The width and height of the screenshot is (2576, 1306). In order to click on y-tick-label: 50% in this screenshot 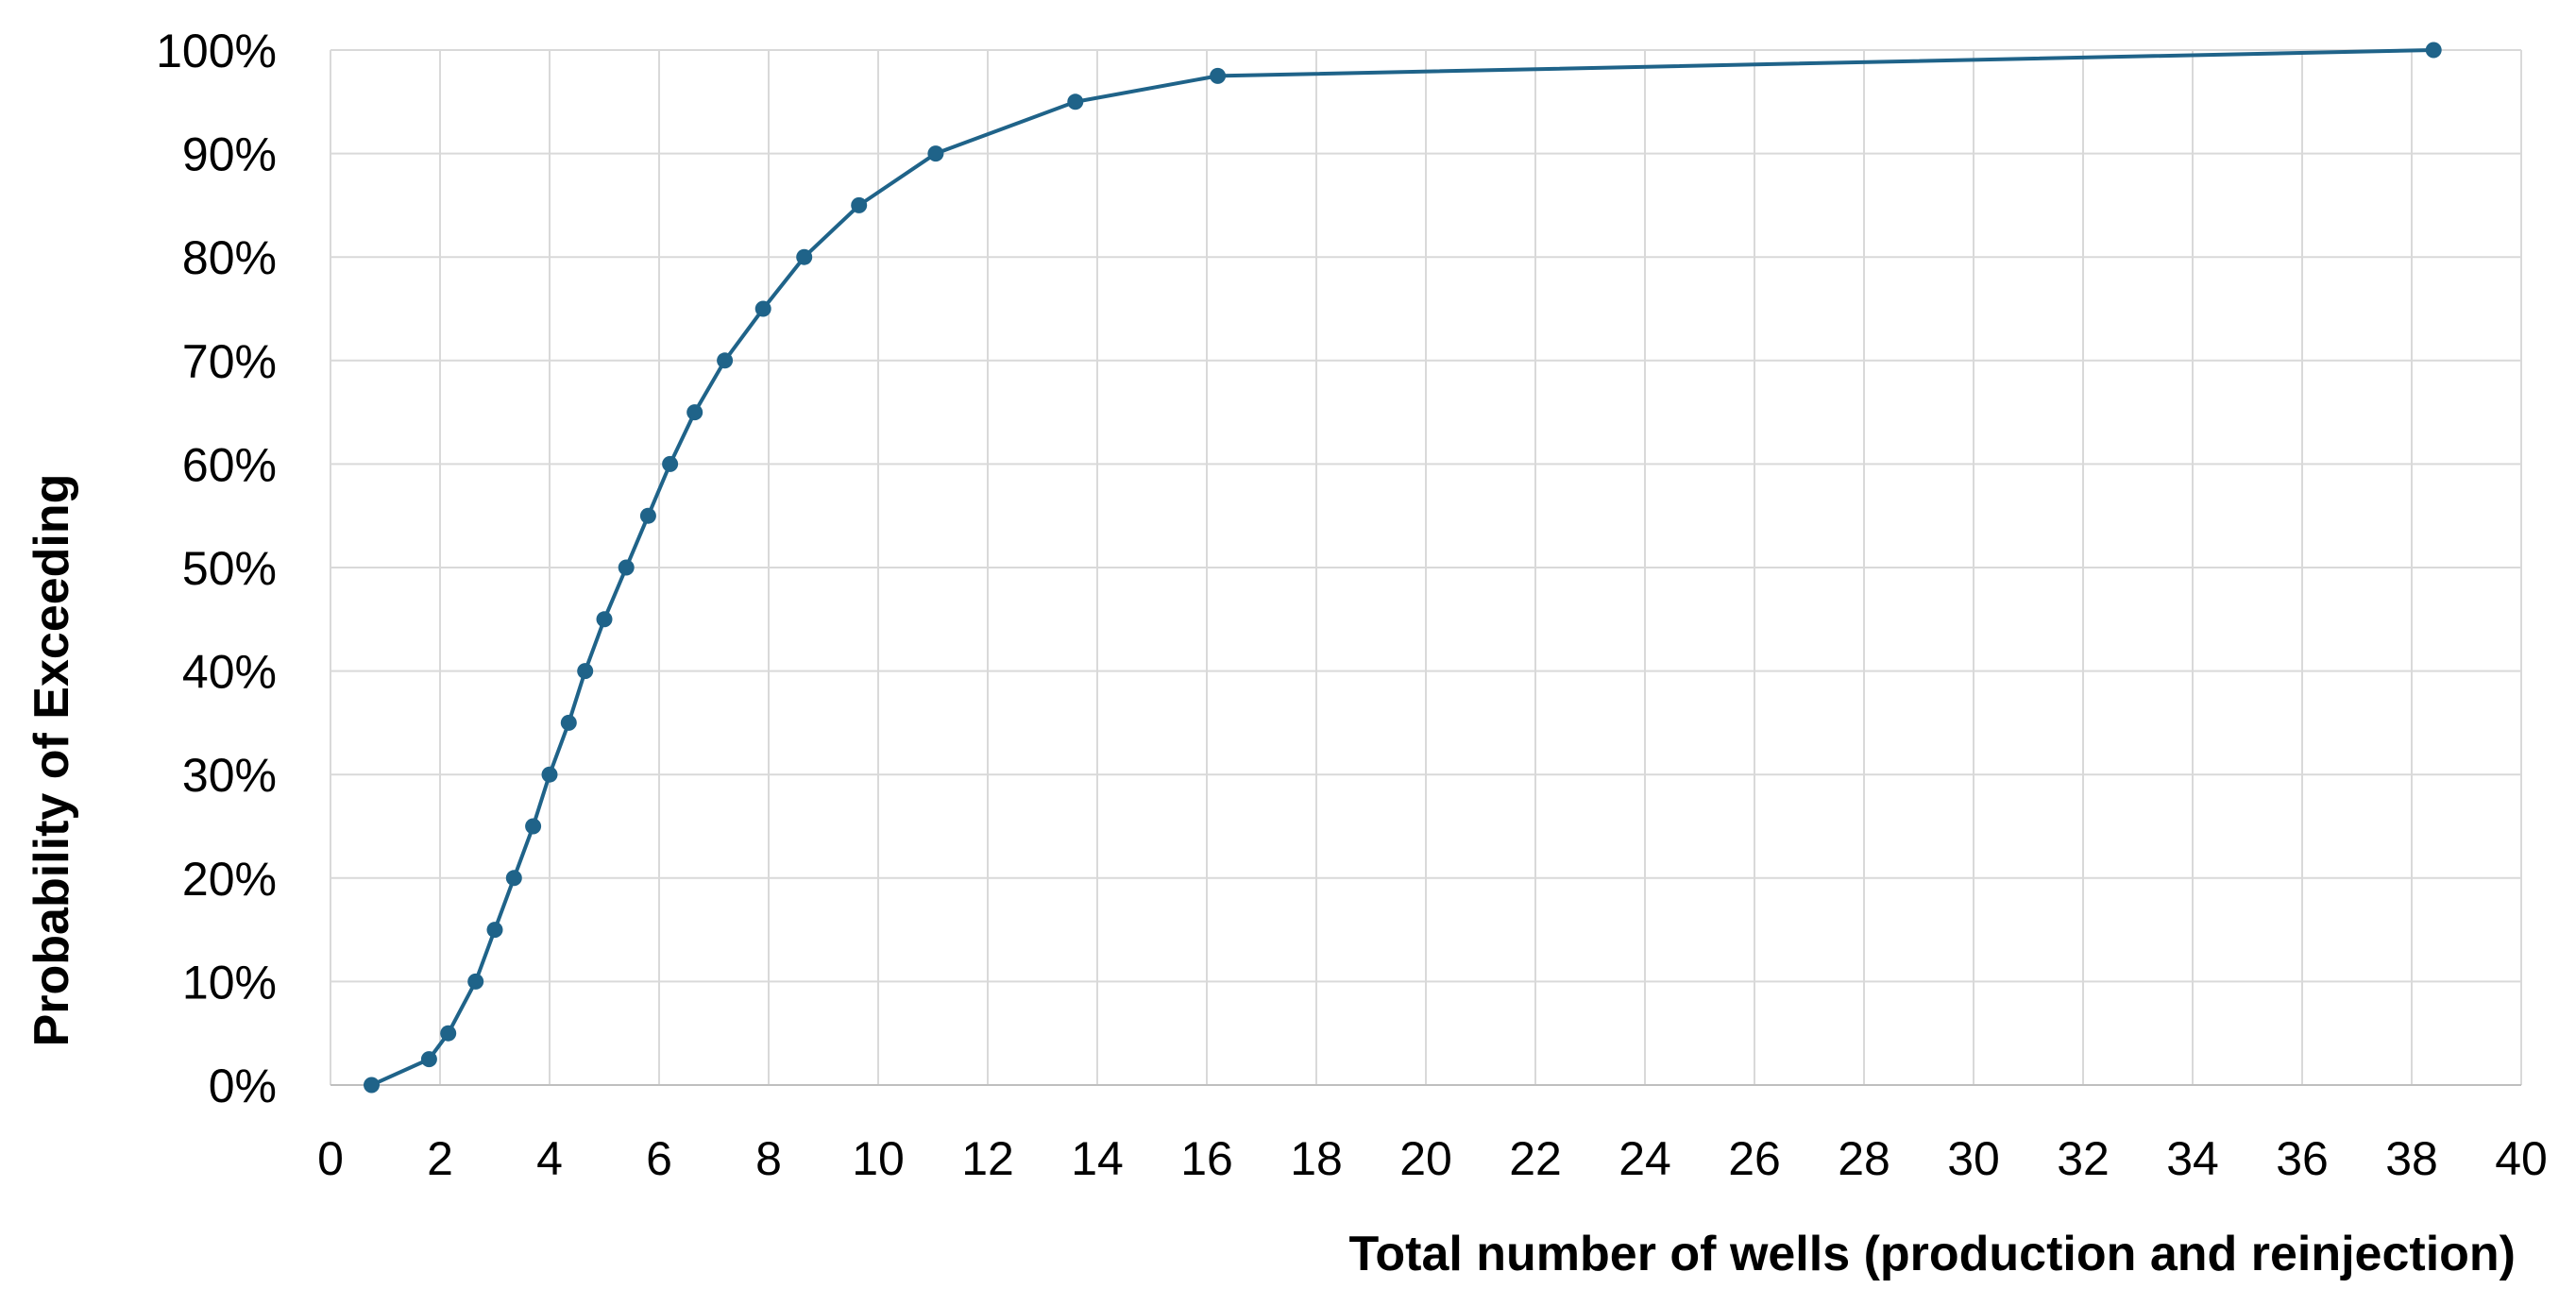, I will do `click(229, 568)`.